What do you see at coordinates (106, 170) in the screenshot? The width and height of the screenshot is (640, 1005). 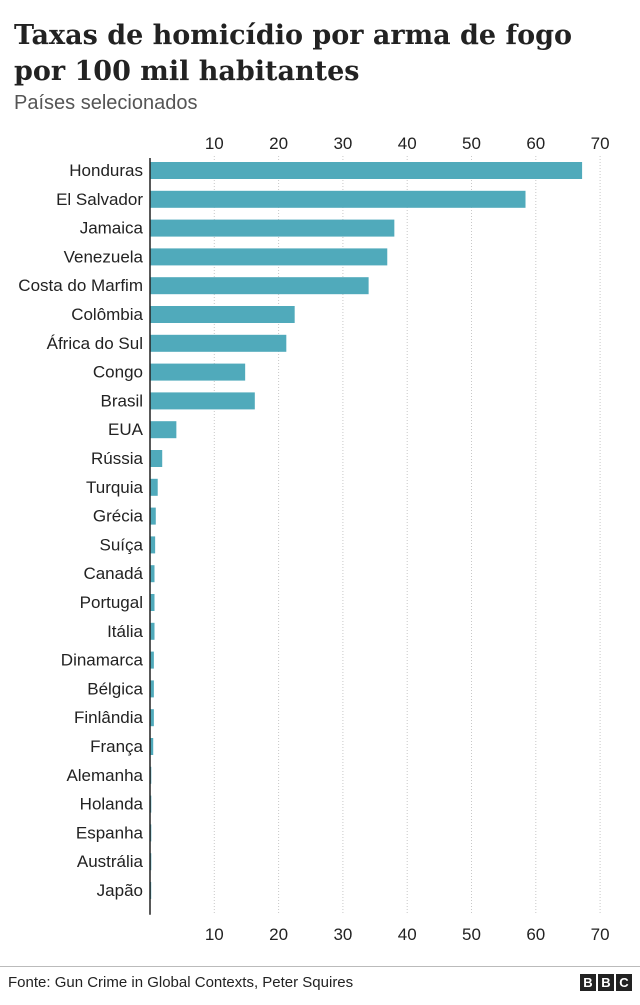 I see `category-label: Honduras` at bounding box center [106, 170].